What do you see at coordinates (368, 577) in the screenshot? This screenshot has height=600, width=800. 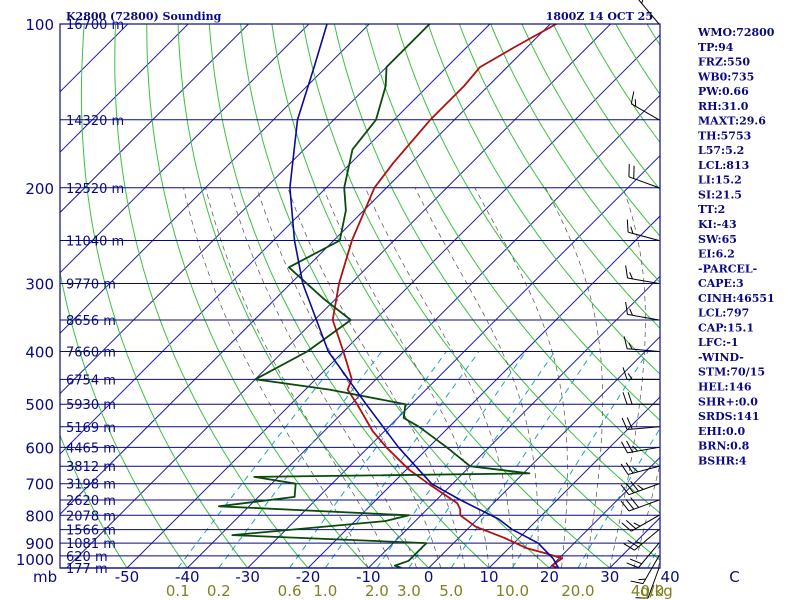 I see `temperature-tick-label: -10` at bounding box center [368, 577].